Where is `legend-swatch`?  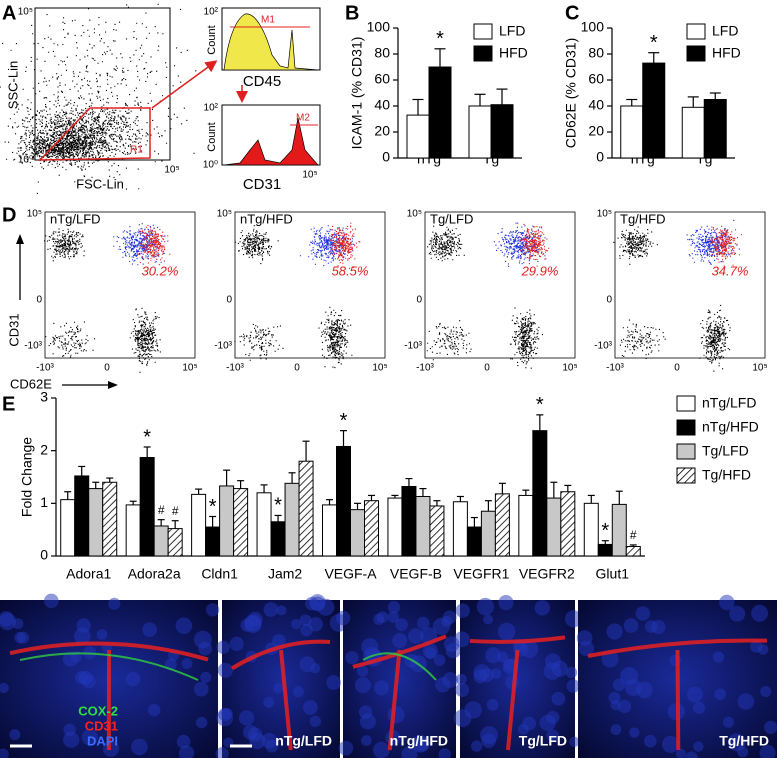
legend-swatch is located at coordinates (686, 451).